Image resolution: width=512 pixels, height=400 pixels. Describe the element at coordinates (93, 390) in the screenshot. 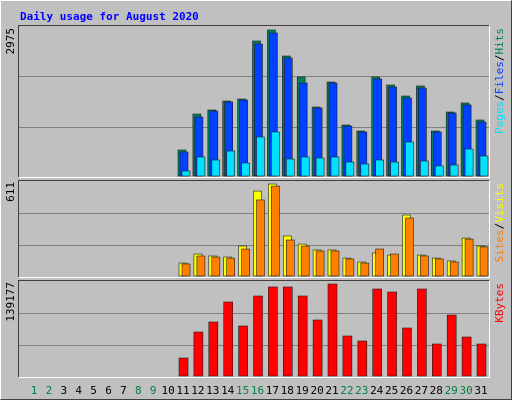

I see `x-tick-label: 5` at that location.